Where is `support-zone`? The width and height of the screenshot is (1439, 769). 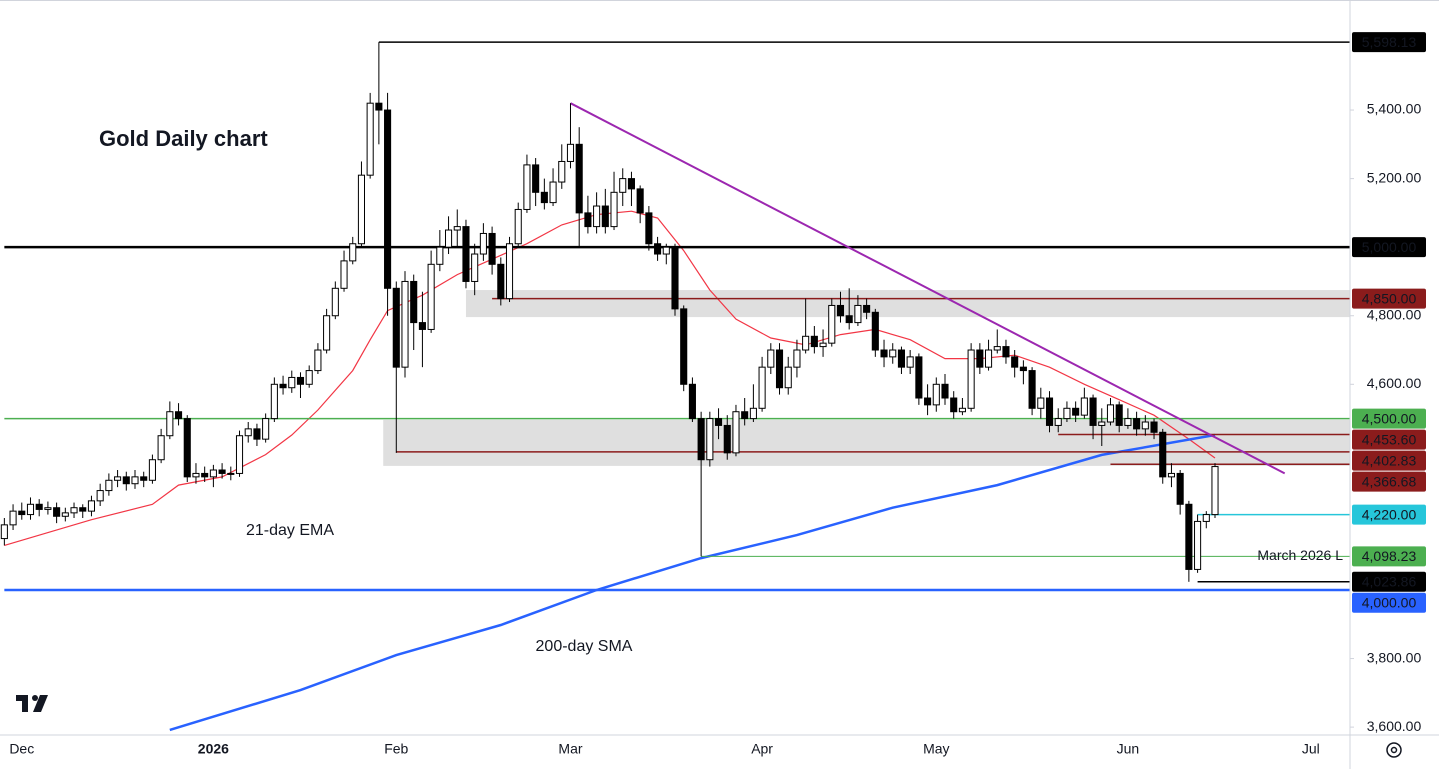
support-zone is located at coordinates (866, 442).